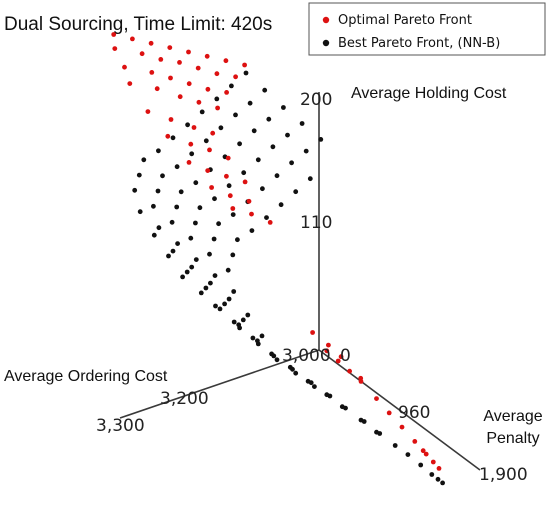 The image size is (550, 513). What do you see at coordinates (512, 416) in the screenshot?
I see `y-axis-label-line-1: Average` at bounding box center [512, 416].